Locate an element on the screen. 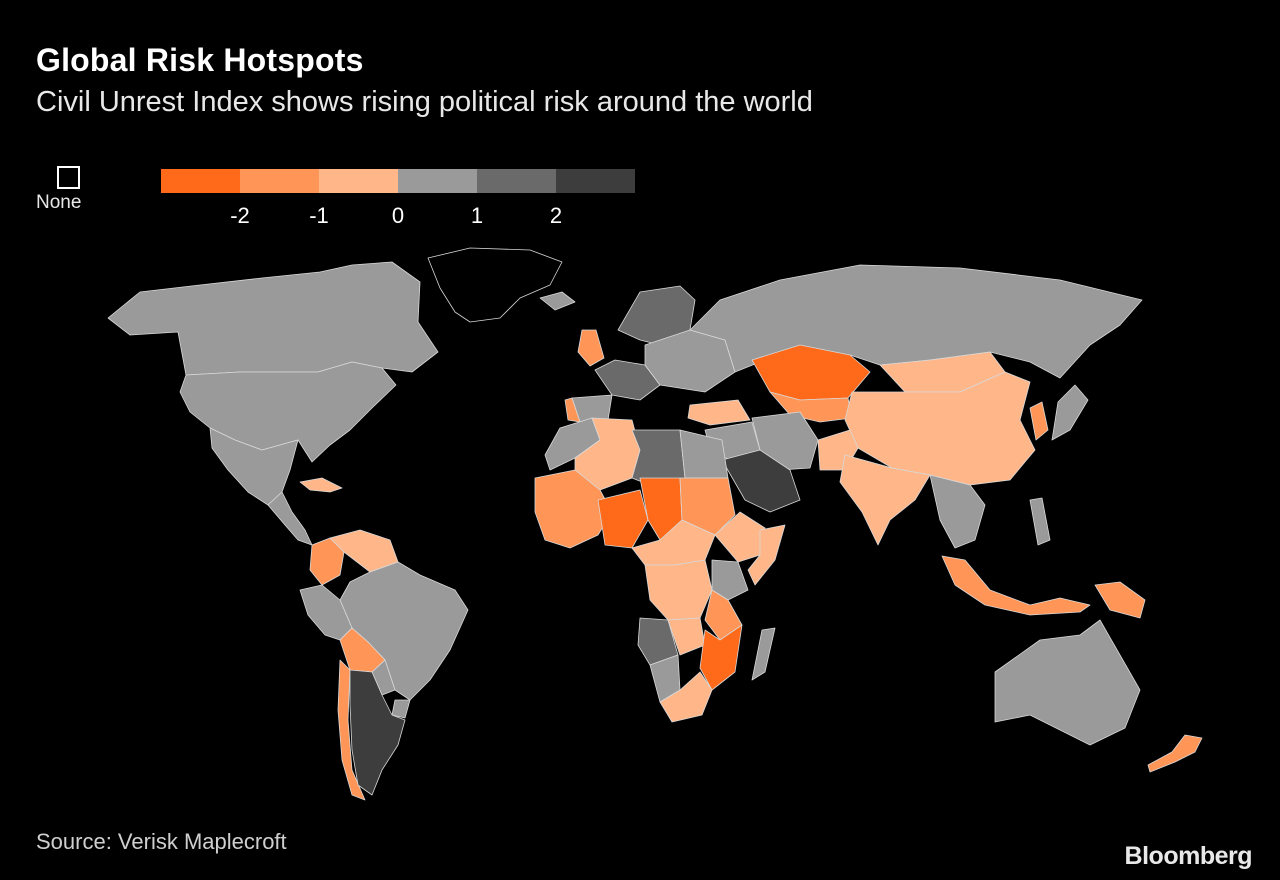 The image size is (1280, 880). bloomberg-logo: Bloomberg is located at coordinates (1188, 856).